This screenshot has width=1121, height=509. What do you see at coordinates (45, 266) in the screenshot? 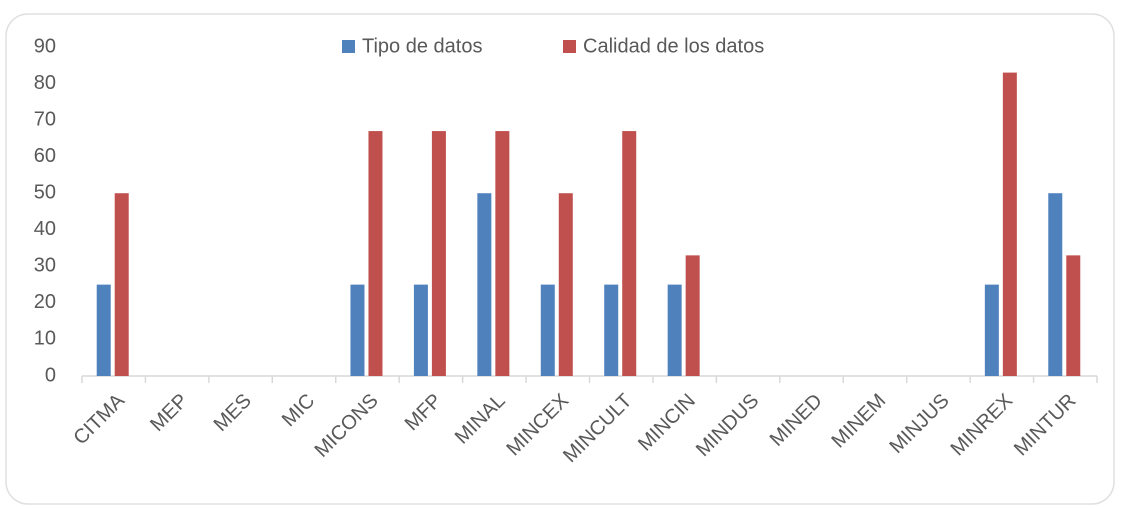
I see `y-tick-label: 30` at bounding box center [45, 266].